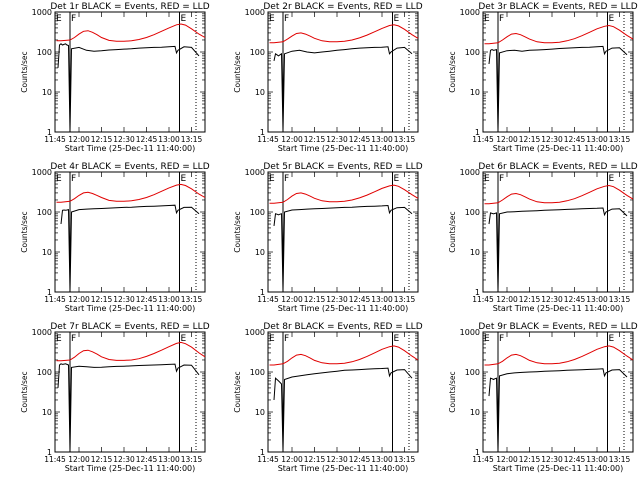  What do you see at coordinates (557, 7) in the screenshot?
I see `panel-title: Det 3r BLACK = Events, RED = LLD` at bounding box center [557, 7].